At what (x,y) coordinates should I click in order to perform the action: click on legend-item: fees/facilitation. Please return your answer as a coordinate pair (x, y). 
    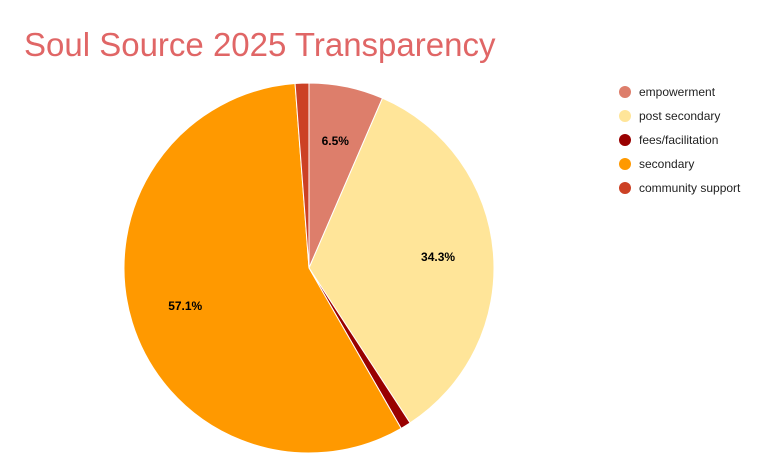
    Looking at the image, I should click on (679, 140).